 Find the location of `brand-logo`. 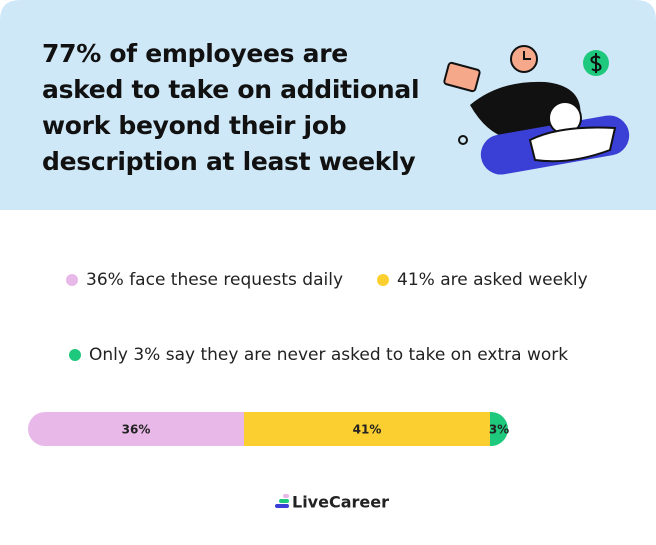

brand-logo is located at coordinates (282, 501).